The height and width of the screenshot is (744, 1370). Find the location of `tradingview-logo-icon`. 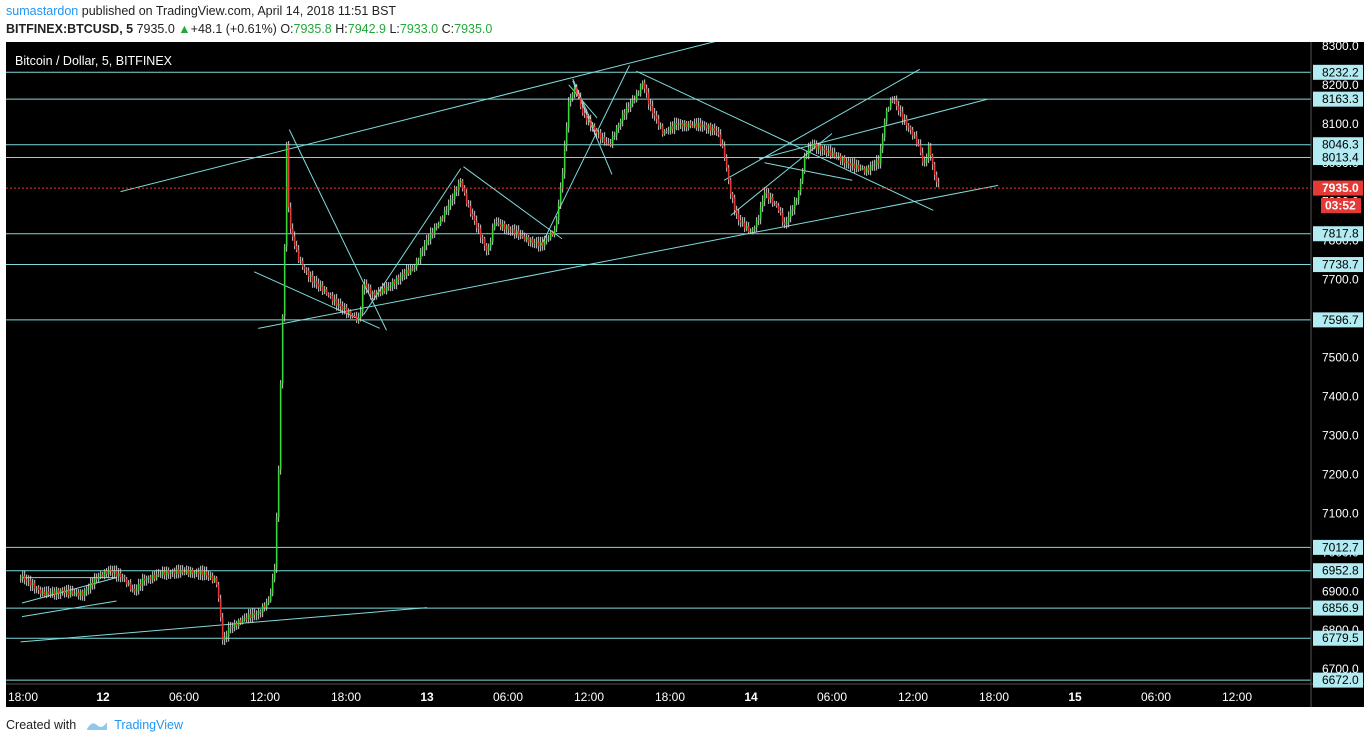

tradingview-logo-icon is located at coordinates (97, 725).